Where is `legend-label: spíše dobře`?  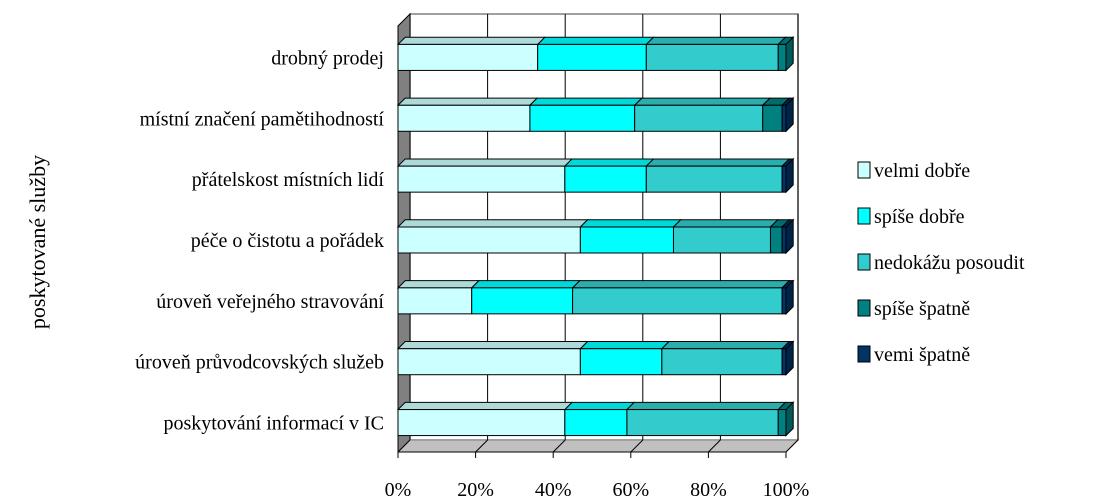 legend-label: spíše dobře is located at coordinates (919, 217).